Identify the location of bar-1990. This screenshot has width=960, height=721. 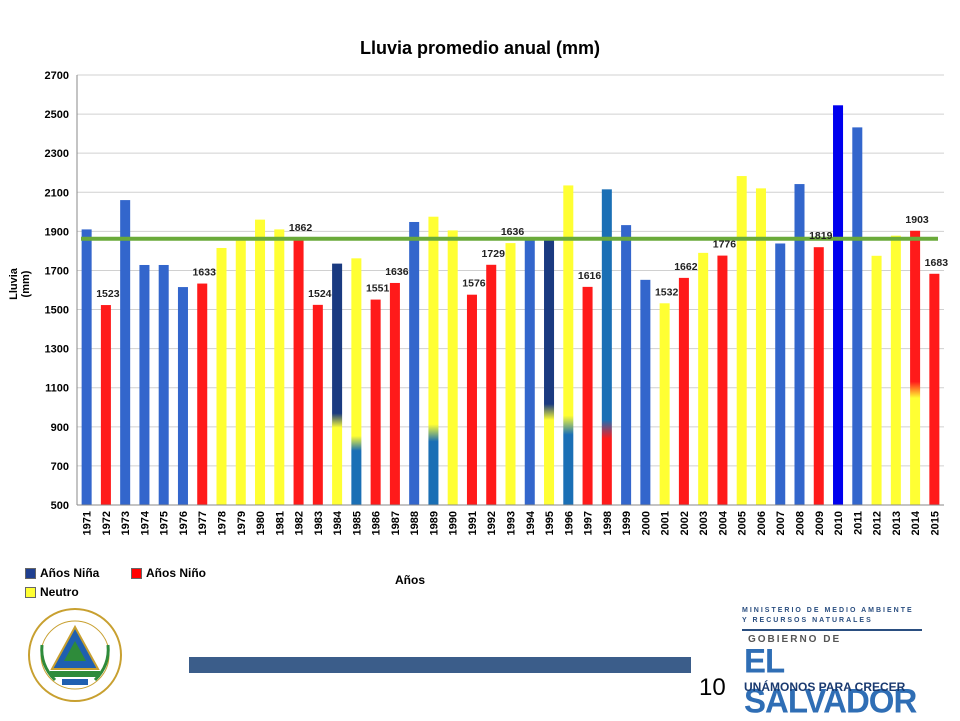
(452, 368).